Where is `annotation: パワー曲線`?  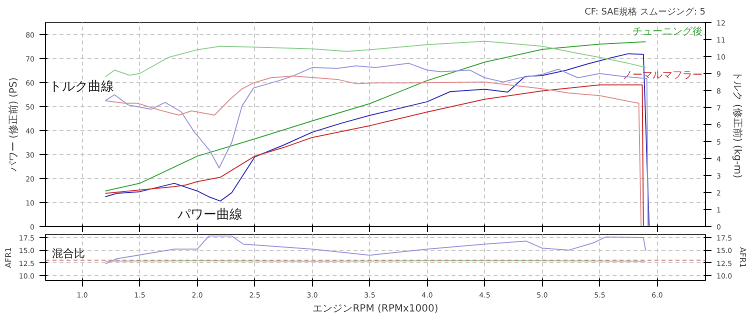
annotation: パワー曲線 is located at coordinates (209, 214).